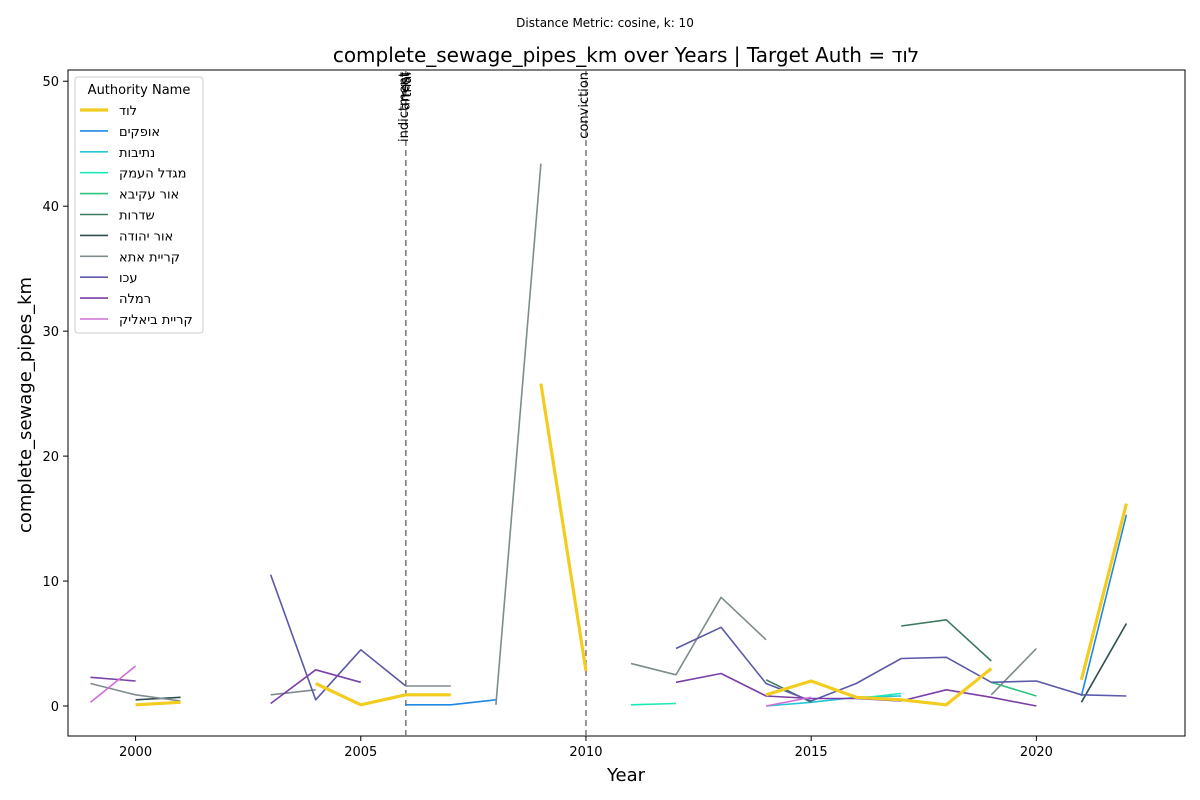 The height and width of the screenshot is (800, 1200). What do you see at coordinates (153, 174) in the screenshot?
I see `legend-label: מגדל העמק` at bounding box center [153, 174].